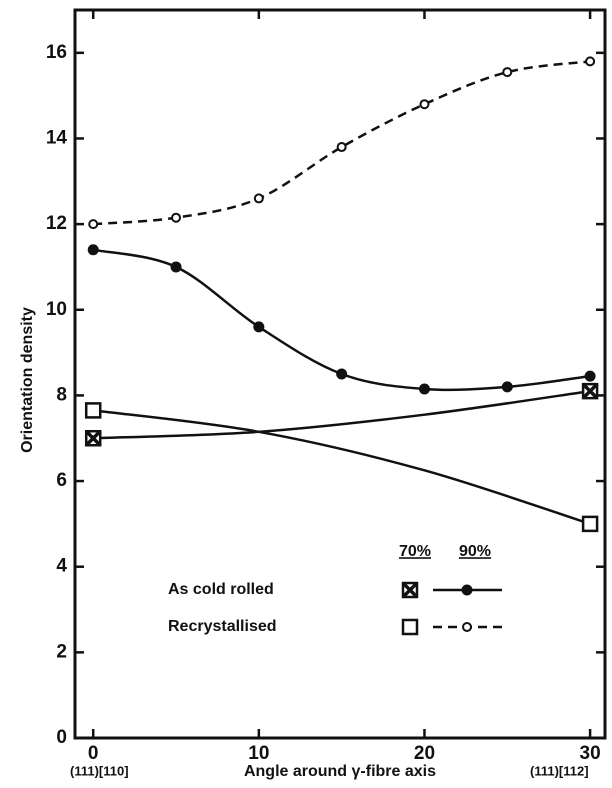 This screenshot has height=788, width=612. What do you see at coordinates (27, 380) in the screenshot?
I see `y-axis-label: Orientation density` at bounding box center [27, 380].